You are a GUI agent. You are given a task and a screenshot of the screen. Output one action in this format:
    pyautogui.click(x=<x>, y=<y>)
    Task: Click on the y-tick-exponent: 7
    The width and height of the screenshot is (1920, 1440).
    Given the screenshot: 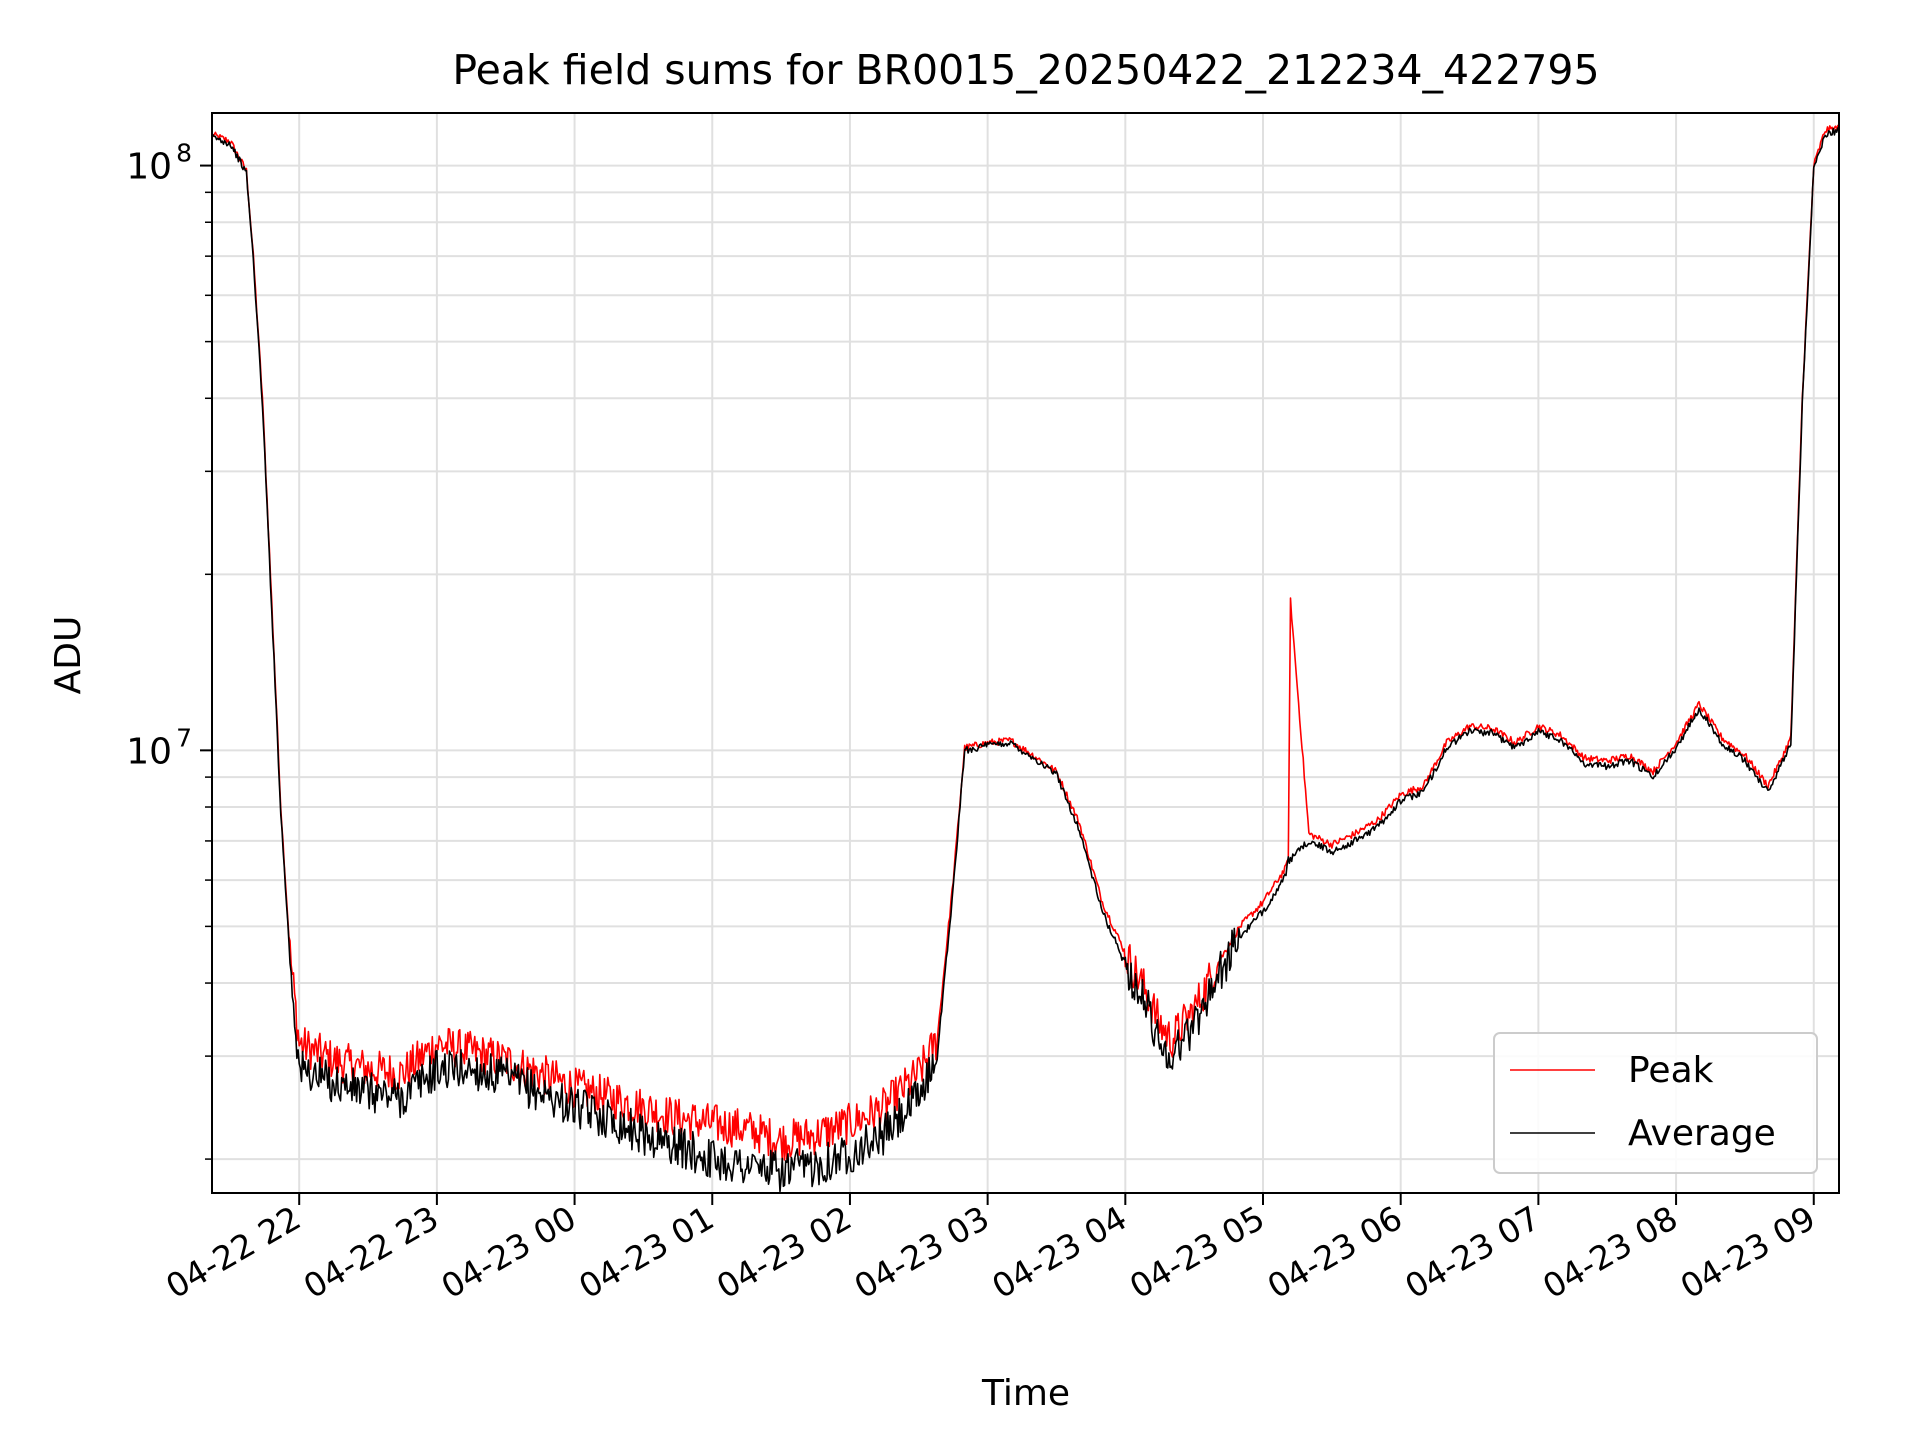 What is the action you would take?
    pyautogui.click(x=184, y=737)
    